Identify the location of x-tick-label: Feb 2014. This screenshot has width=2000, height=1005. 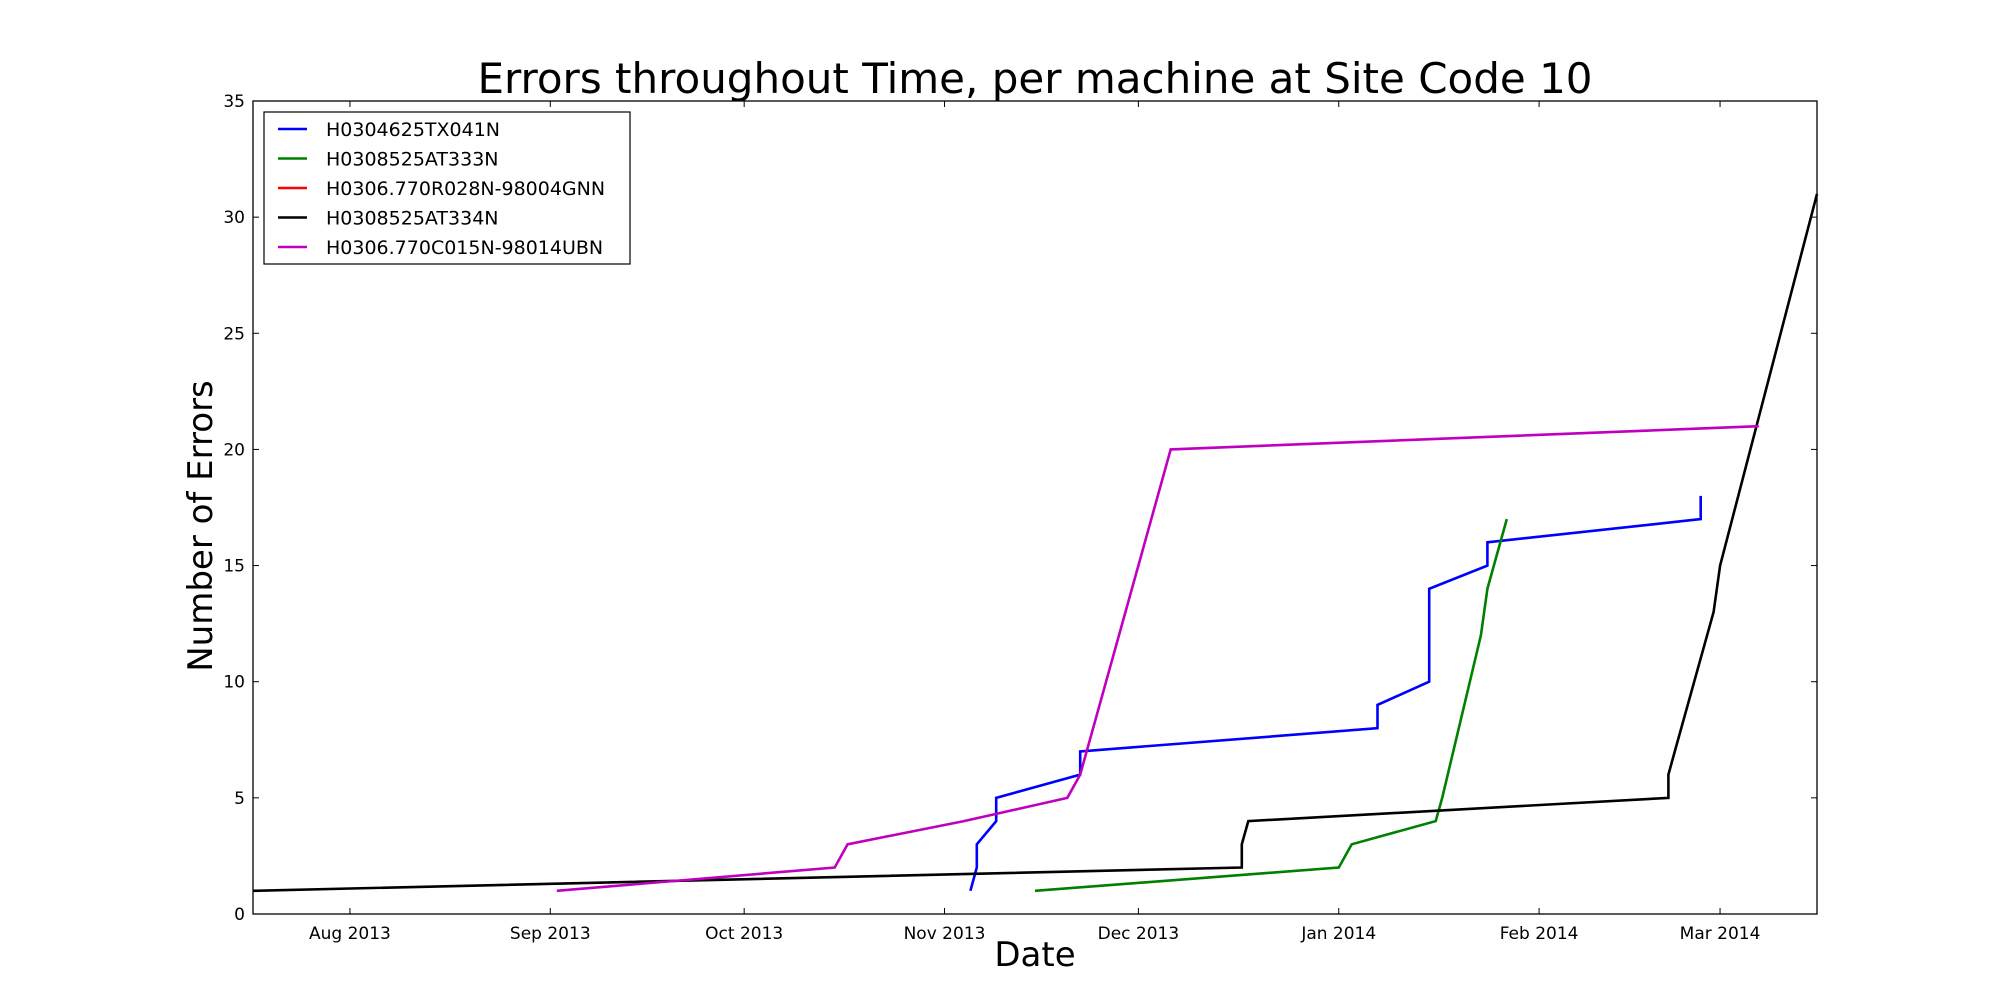
(1539, 934).